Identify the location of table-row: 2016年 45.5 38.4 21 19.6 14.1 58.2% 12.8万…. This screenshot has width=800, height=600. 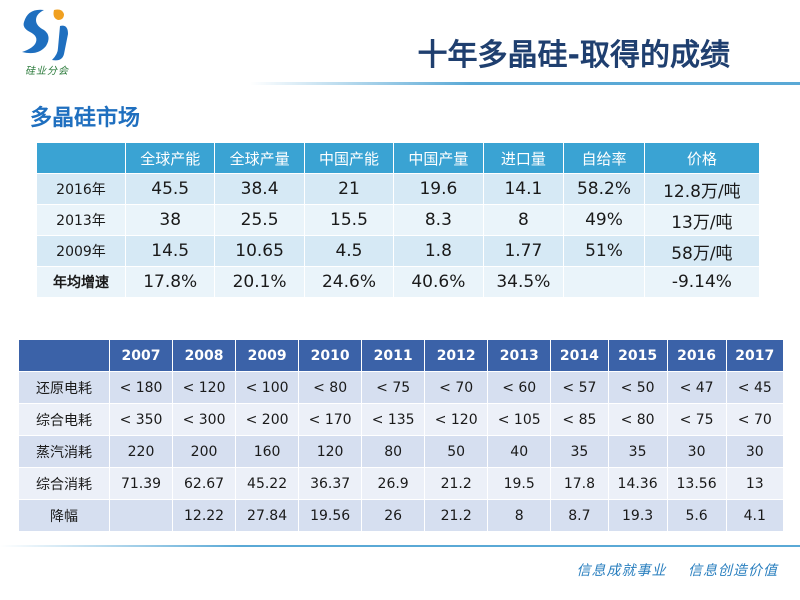
(398, 189).